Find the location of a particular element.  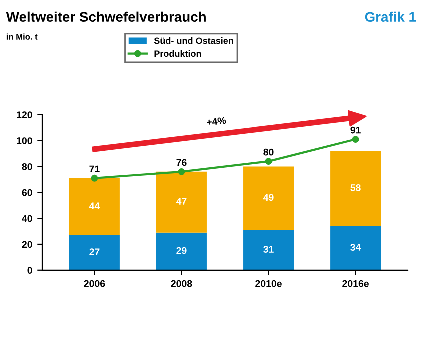

data-label: 44 is located at coordinates (94, 206).